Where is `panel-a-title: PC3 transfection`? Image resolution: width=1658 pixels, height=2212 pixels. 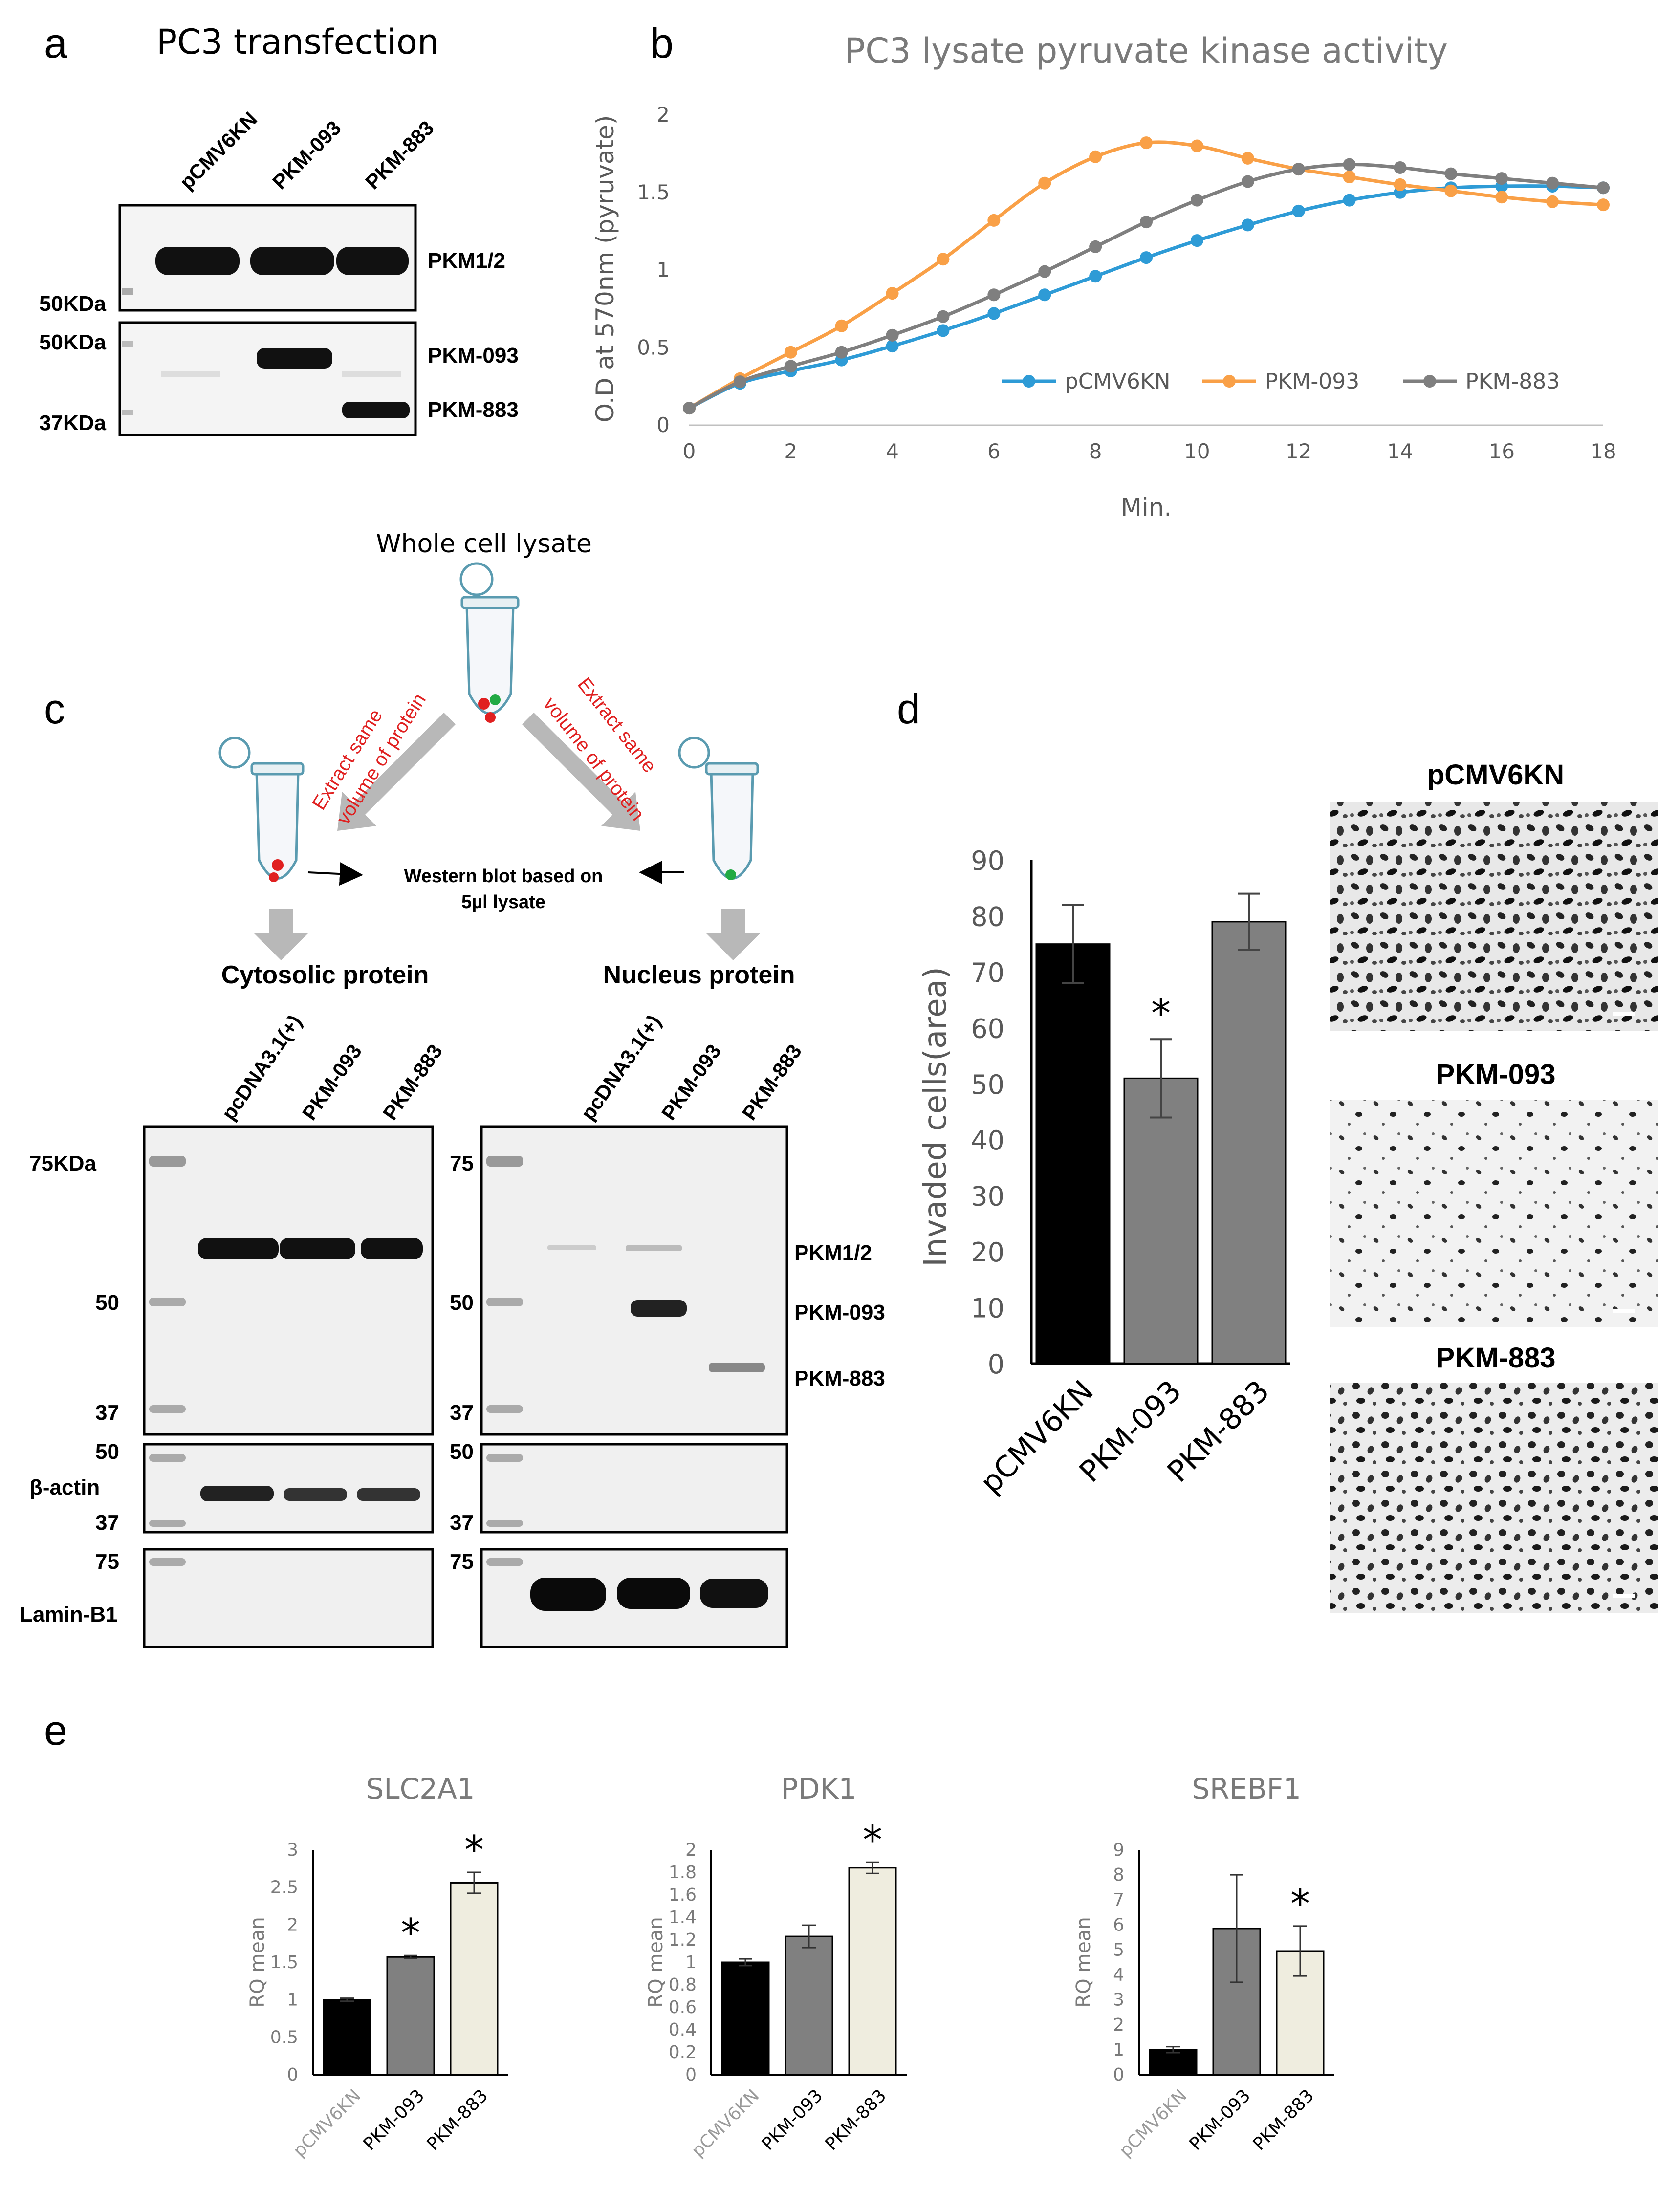
panel-a-title: PC3 transfection is located at coordinates (297, 42).